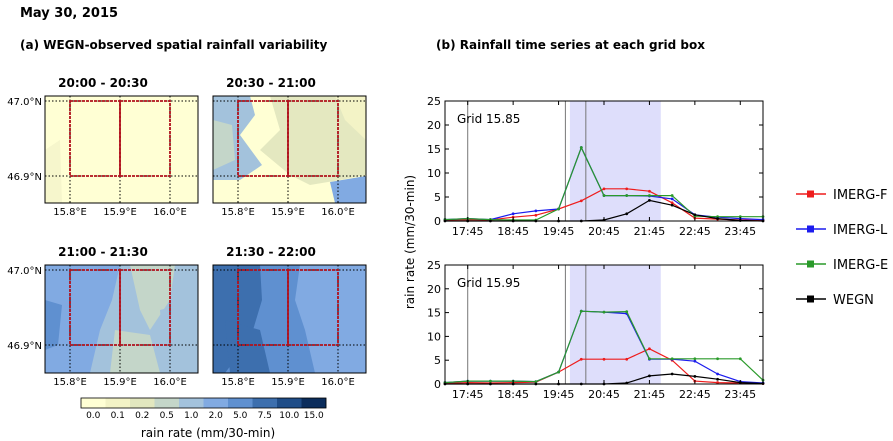 The image size is (893, 441). What do you see at coordinates (289, 416) in the screenshot?
I see `colorbar-tick-label: 10.0` at bounding box center [289, 416].